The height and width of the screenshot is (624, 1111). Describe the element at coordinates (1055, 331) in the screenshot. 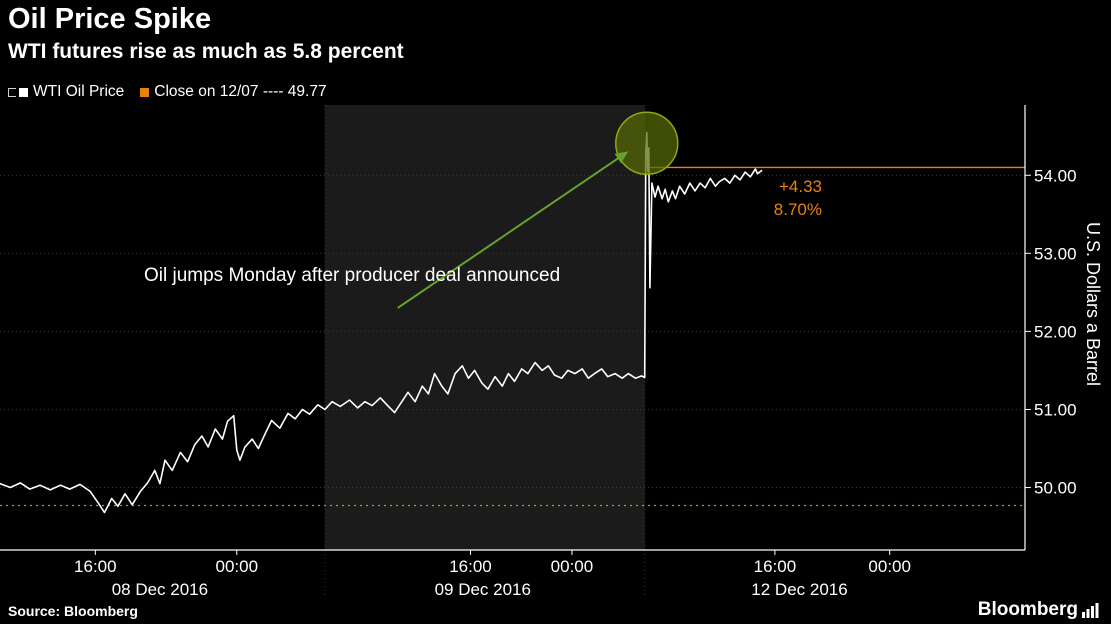

I see `y-tick-label: 52.00` at that location.